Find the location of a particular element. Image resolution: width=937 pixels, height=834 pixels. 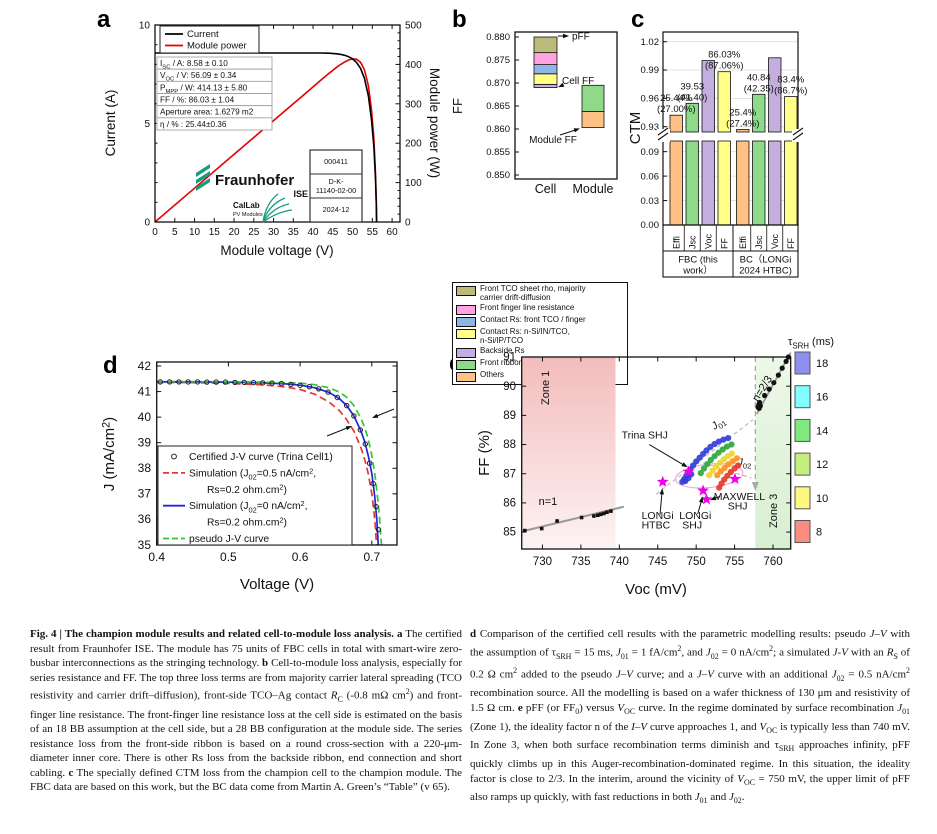

svg-text: 15 is located at coordinates (215, 232).